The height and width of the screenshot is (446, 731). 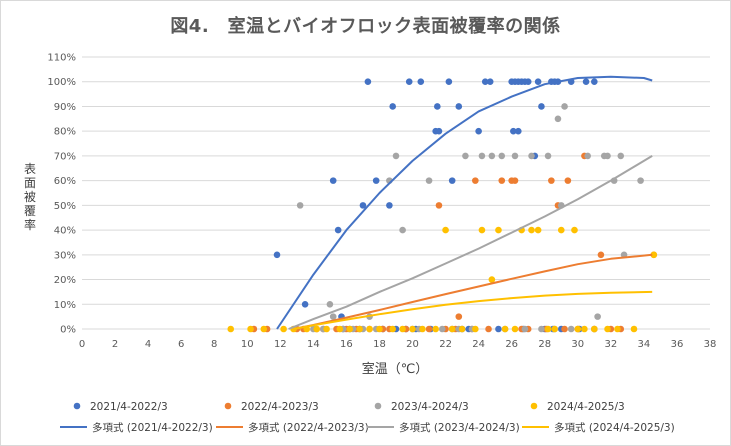 I want to click on chart-title: 図4. 室温とバイオフロック表面被覆率の関係, so click(x=365, y=26).